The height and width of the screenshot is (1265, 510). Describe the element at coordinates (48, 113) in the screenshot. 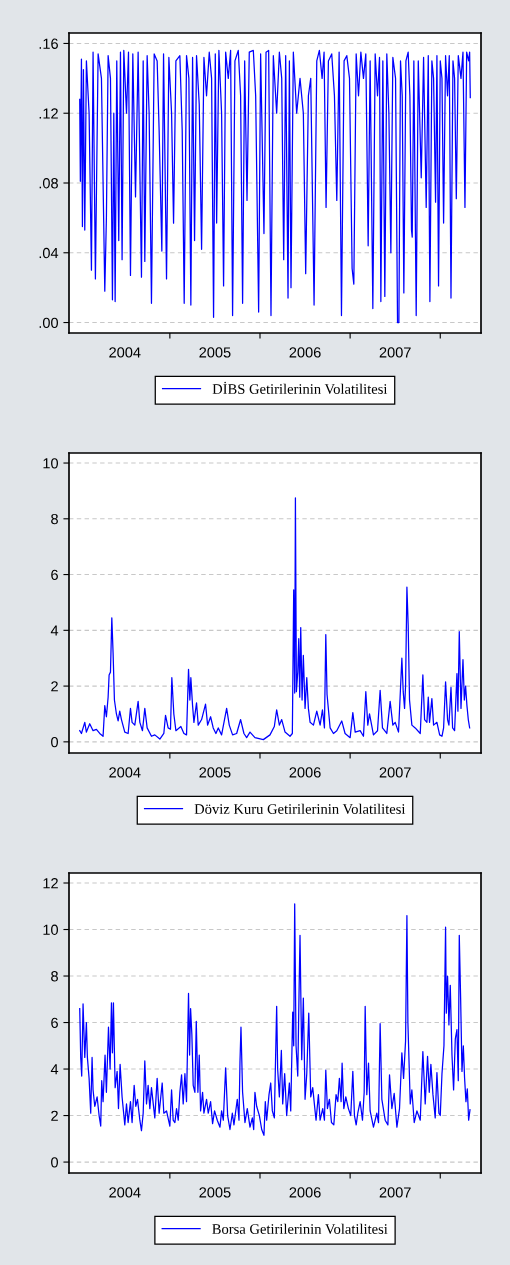

I see `y-tick-label: .12` at that location.